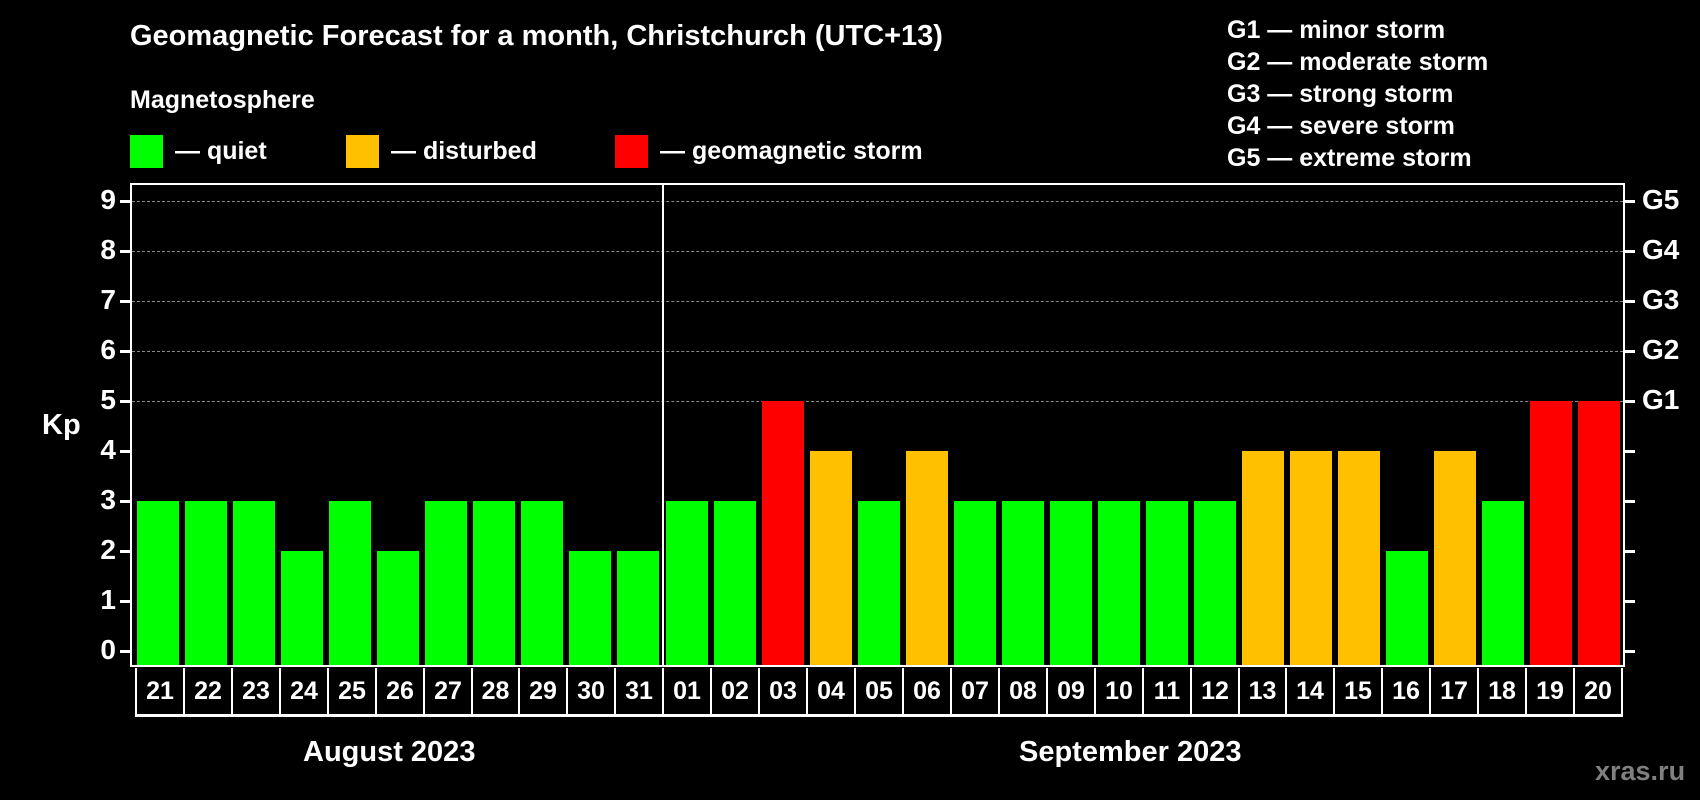 The height and width of the screenshot is (800, 1700). Describe the element at coordinates (108, 549) in the screenshot. I see `y-tick-label: 2` at that location.